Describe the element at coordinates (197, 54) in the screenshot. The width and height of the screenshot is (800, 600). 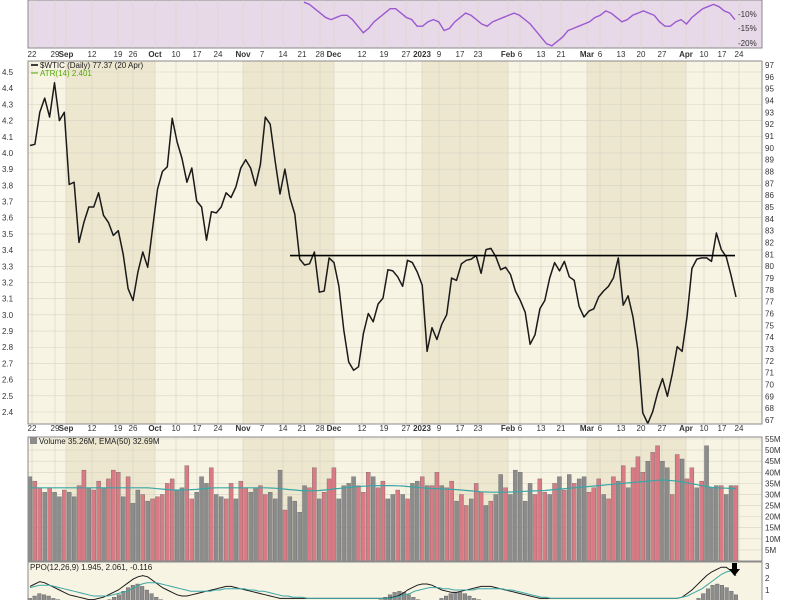
I see `date-tick-label: 17` at that location.